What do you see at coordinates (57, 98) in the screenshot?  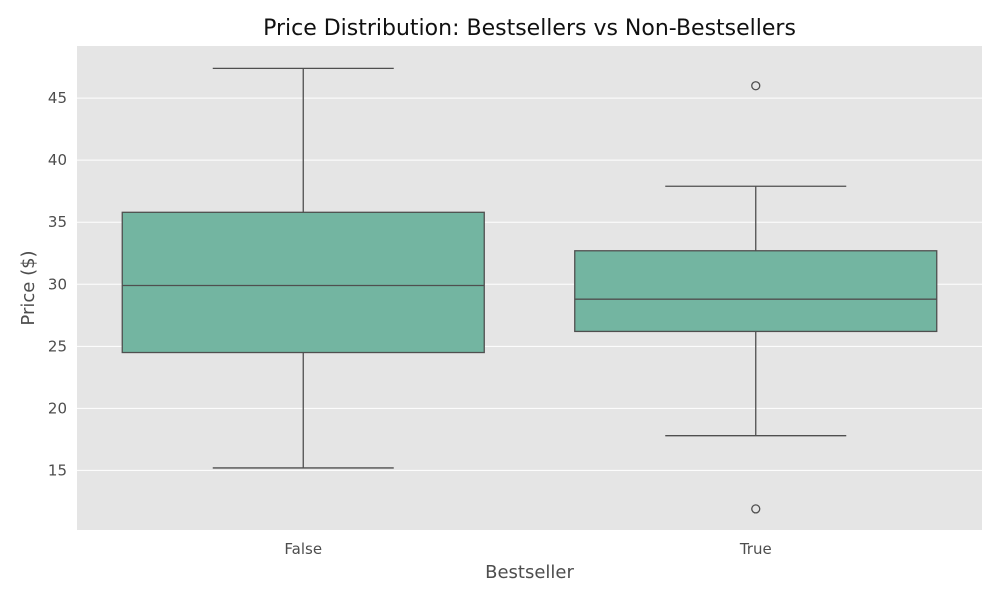 I see `y-tick-label: 45` at bounding box center [57, 98].